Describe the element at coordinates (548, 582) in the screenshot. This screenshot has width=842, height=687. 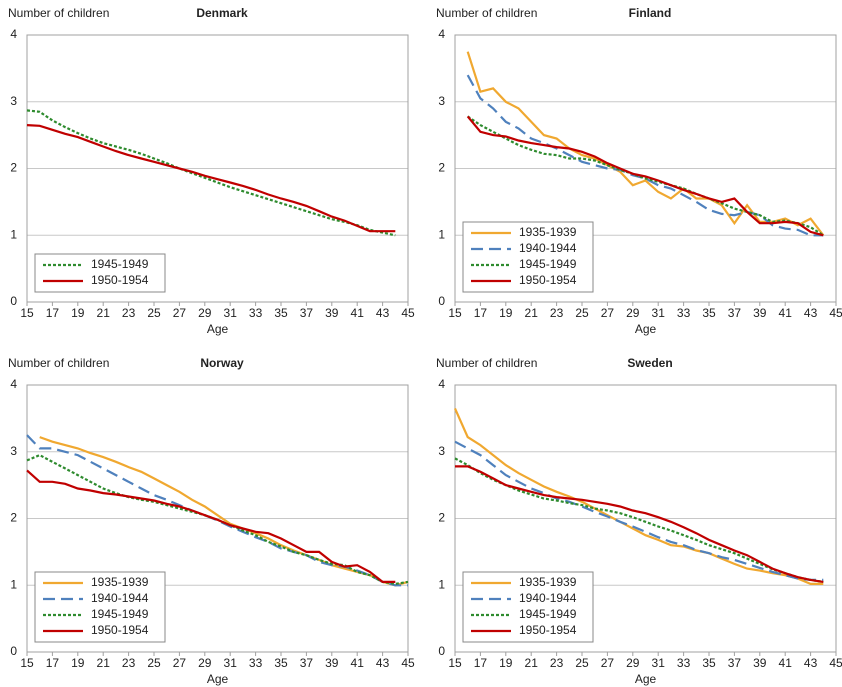
I see `legend-label: 1935-1939` at that location.